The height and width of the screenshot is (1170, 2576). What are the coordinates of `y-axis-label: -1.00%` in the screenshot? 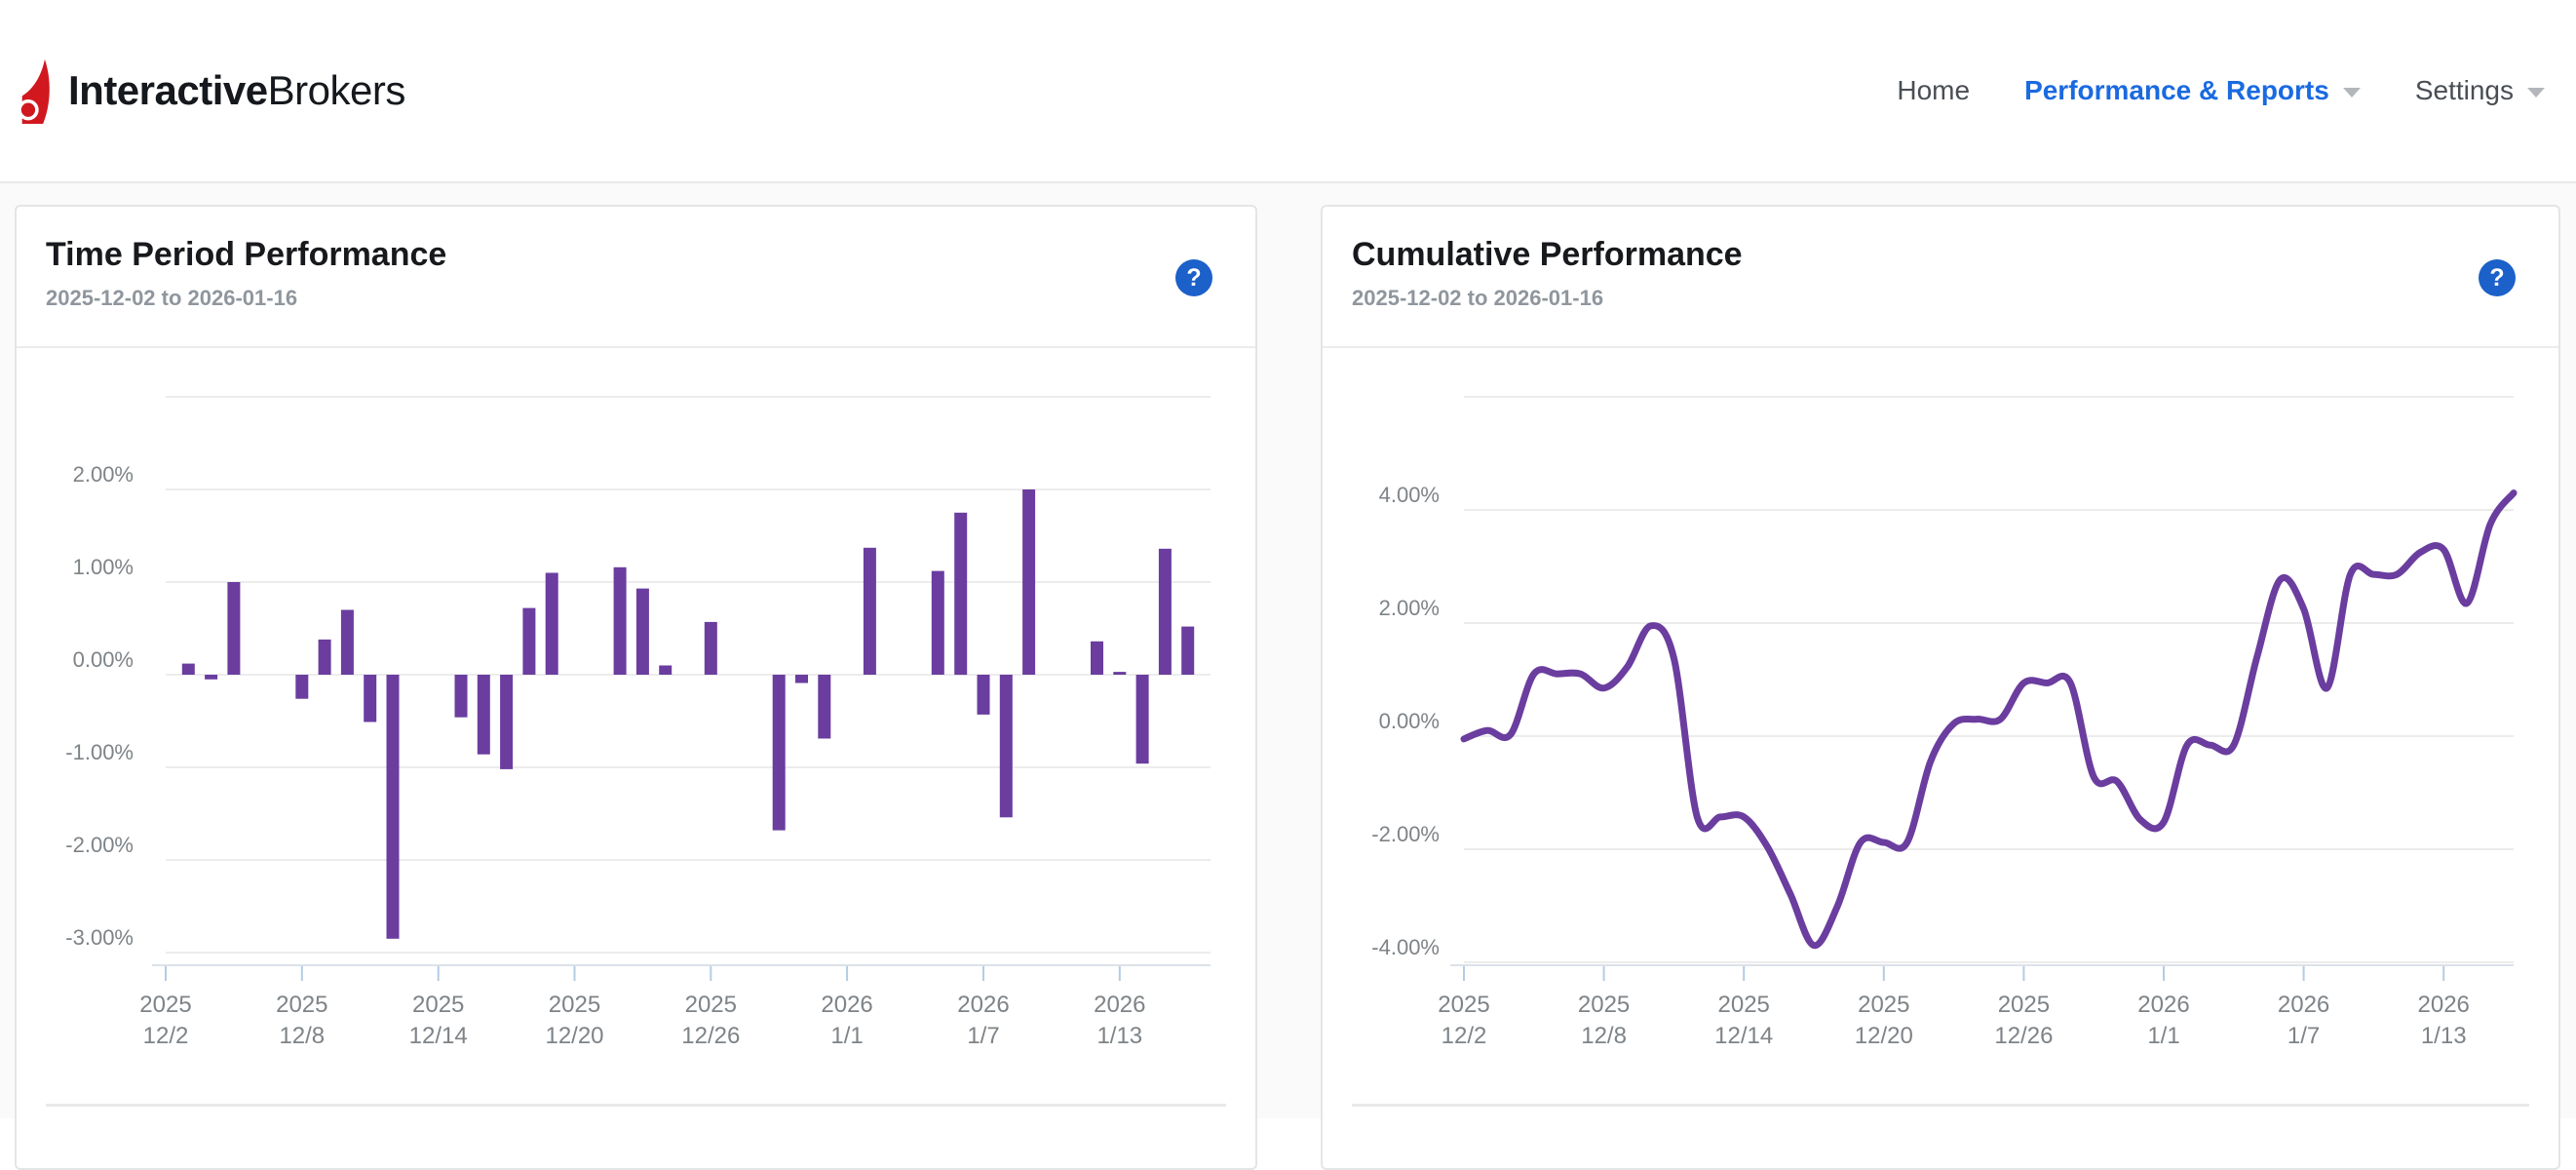 It's located at (99, 752).